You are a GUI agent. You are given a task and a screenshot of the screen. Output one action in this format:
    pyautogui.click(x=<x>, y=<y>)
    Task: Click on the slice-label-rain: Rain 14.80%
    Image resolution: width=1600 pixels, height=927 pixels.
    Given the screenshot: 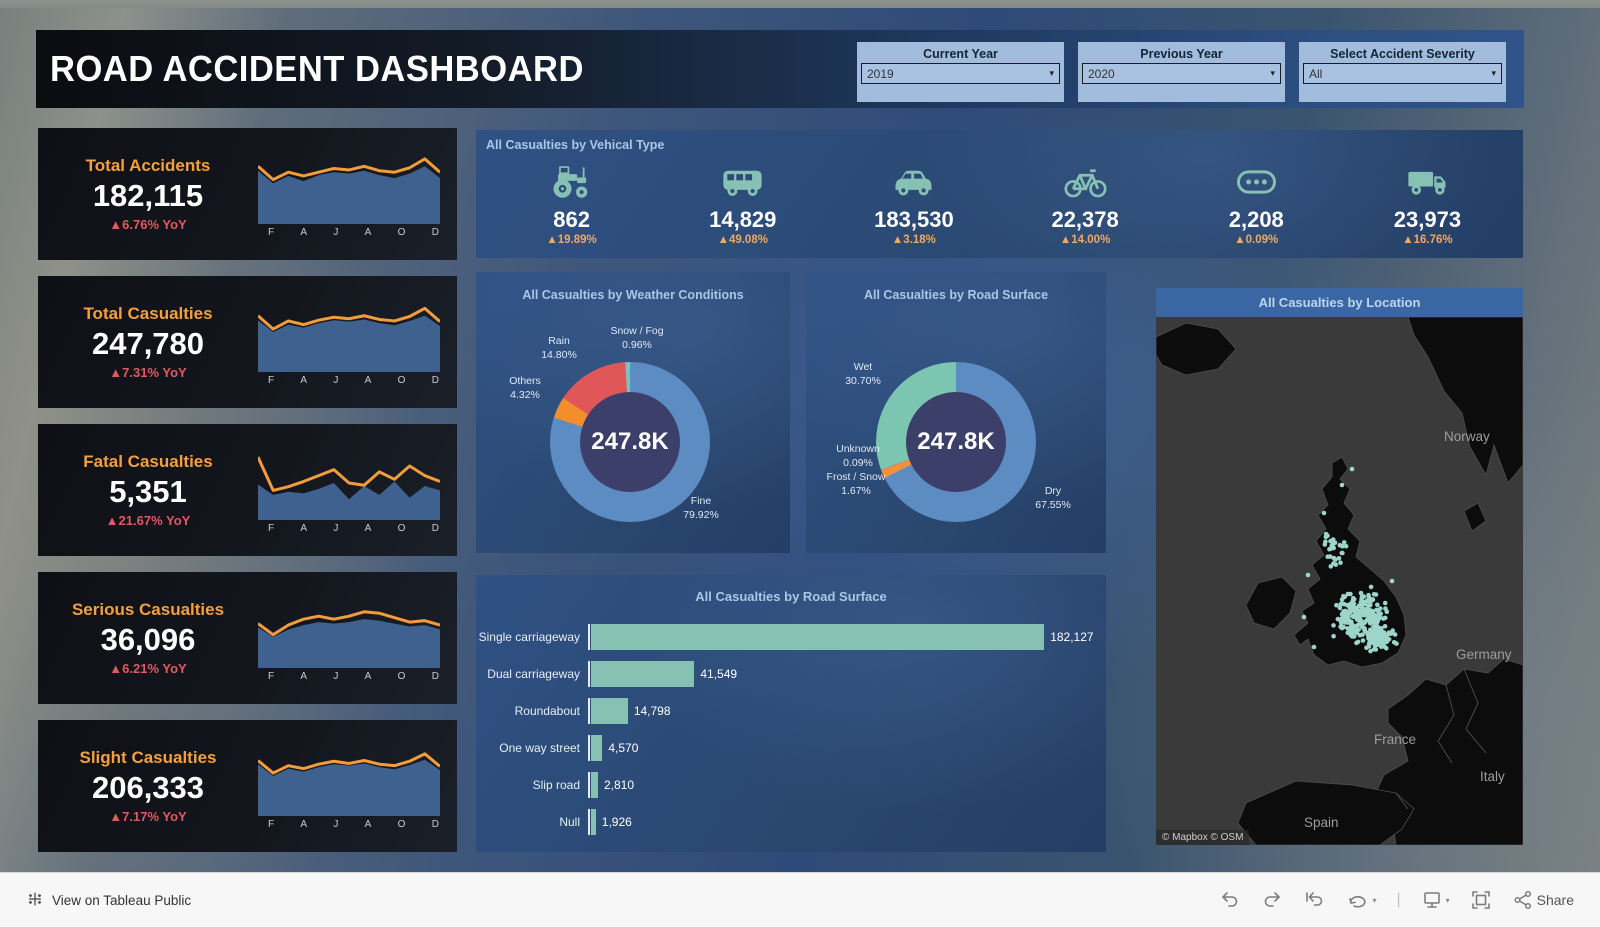 What is the action you would take?
    pyautogui.click(x=559, y=348)
    